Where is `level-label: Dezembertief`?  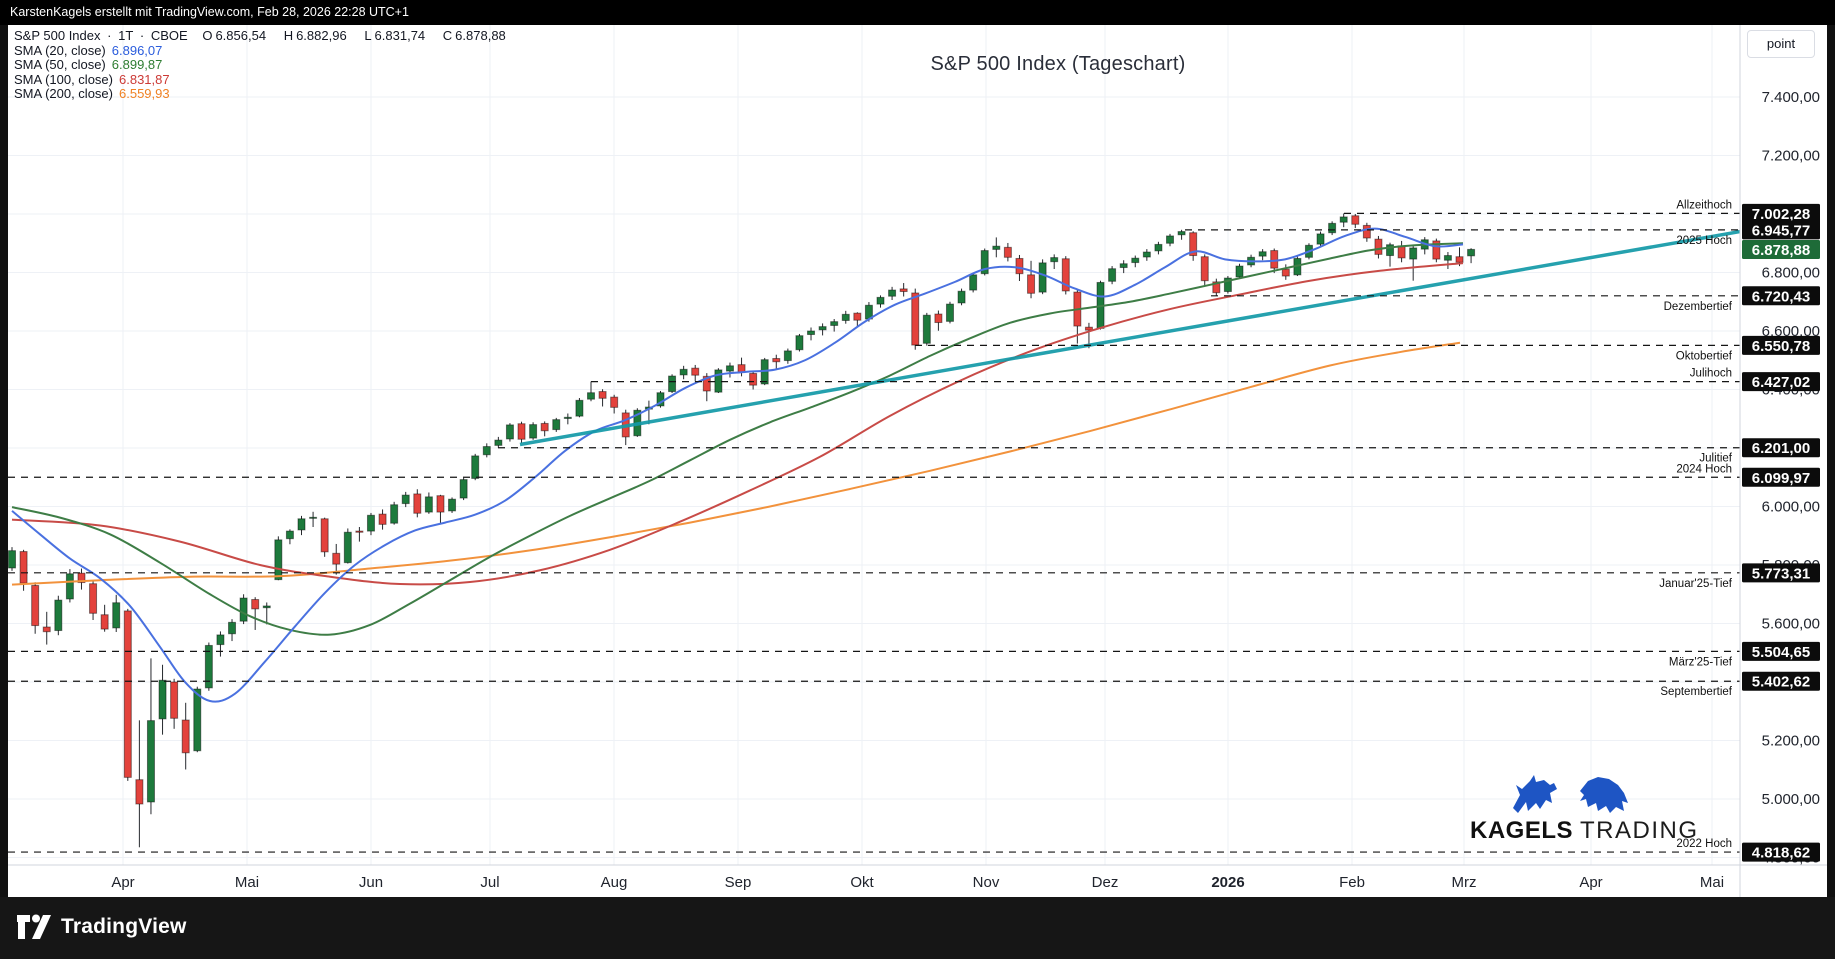
level-label: Dezembertief is located at coordinates (1698, 307).